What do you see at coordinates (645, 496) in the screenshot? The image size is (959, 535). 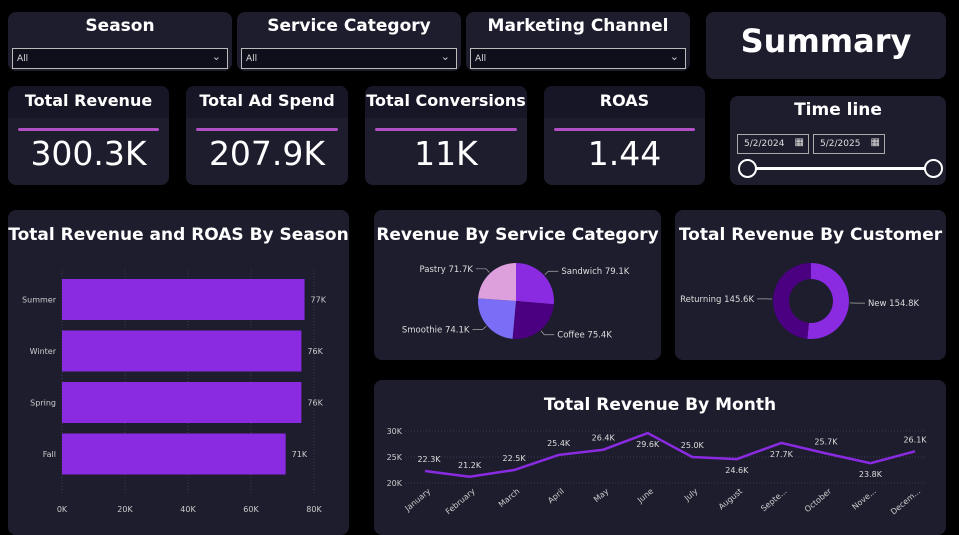 I see `x-tick-label: June` at bounding box center [645, 496].